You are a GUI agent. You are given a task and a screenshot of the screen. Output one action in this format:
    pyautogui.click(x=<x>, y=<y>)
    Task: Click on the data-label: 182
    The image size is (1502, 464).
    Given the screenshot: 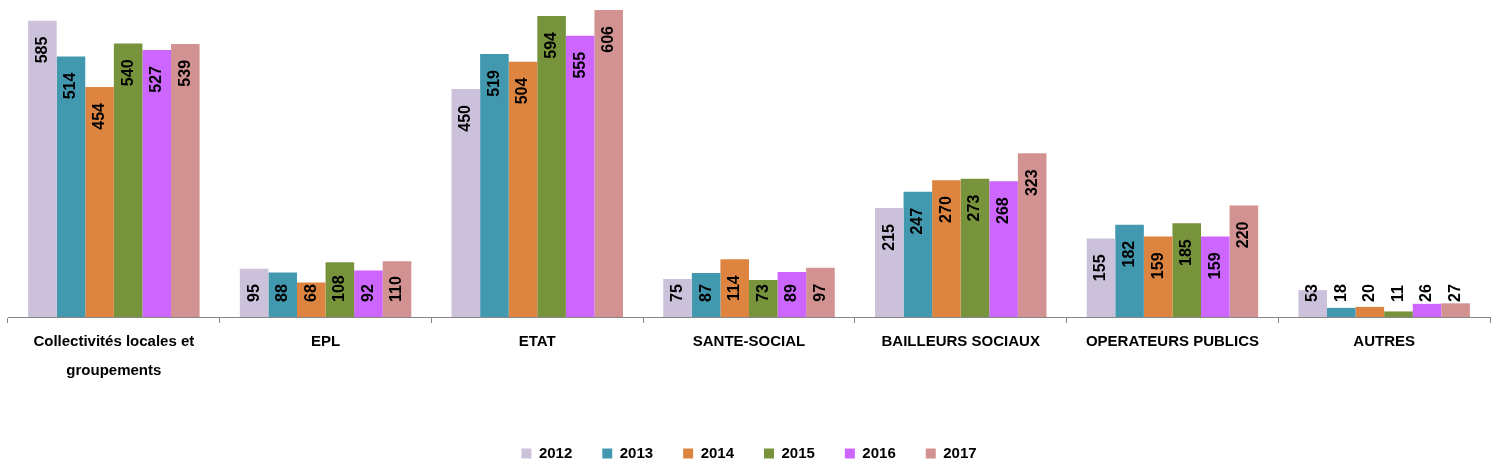 What is the action you would take?
    pyautogui.click(x=1128, y=254)
    